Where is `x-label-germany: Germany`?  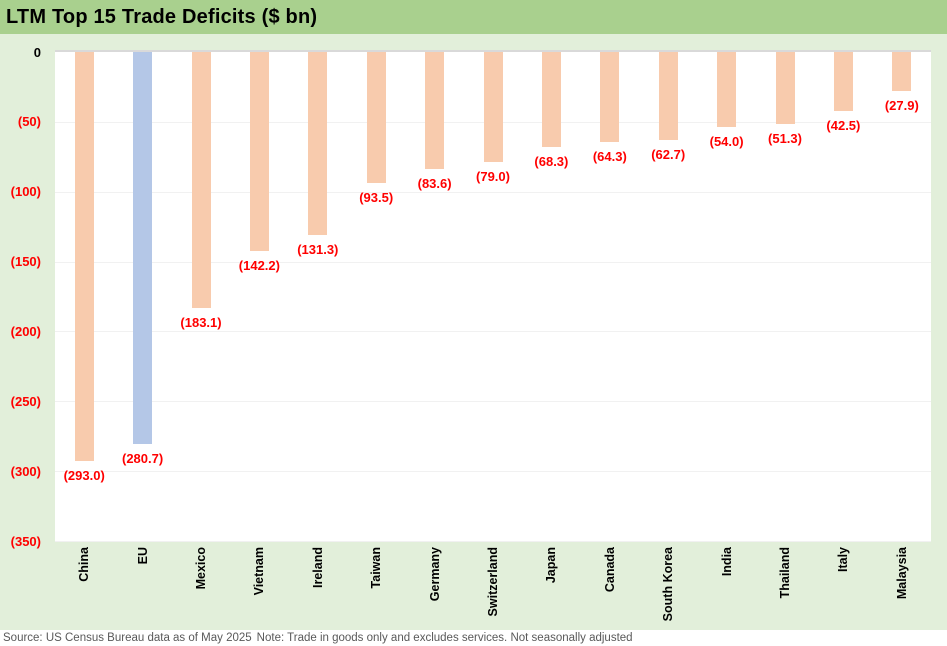 x-label-germany: Germany is located at coordinates (434, 574).